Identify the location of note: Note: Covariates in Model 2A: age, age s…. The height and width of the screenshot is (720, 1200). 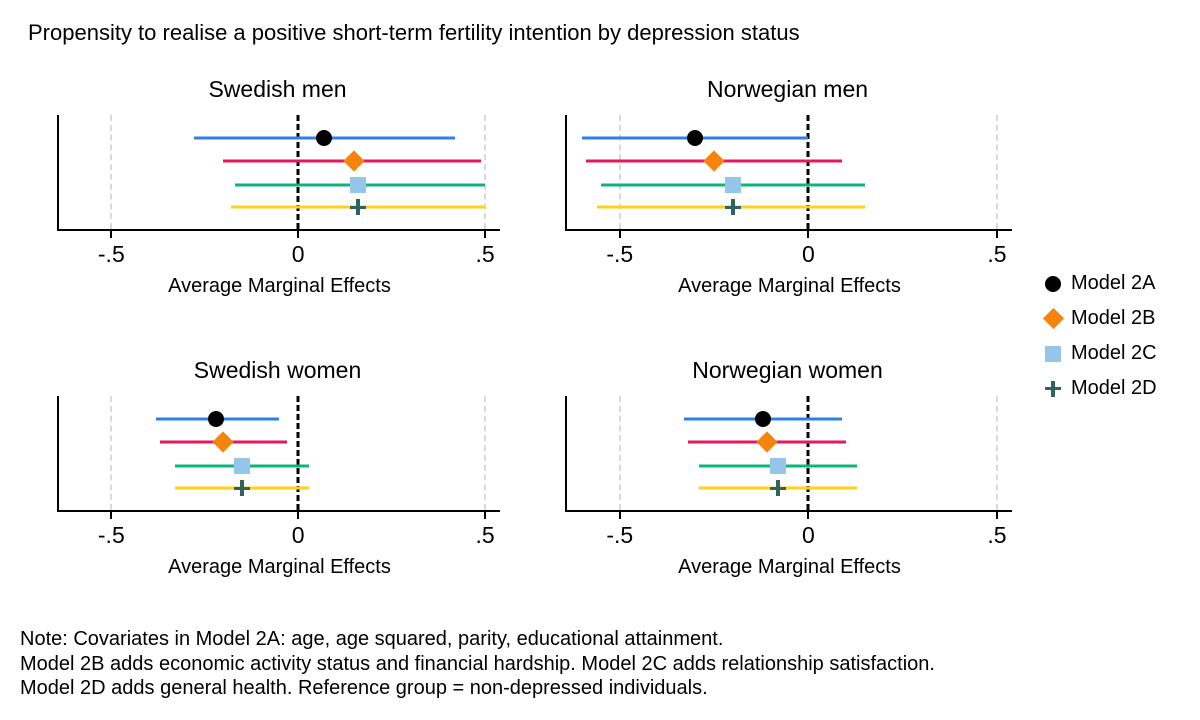
(477, 664).